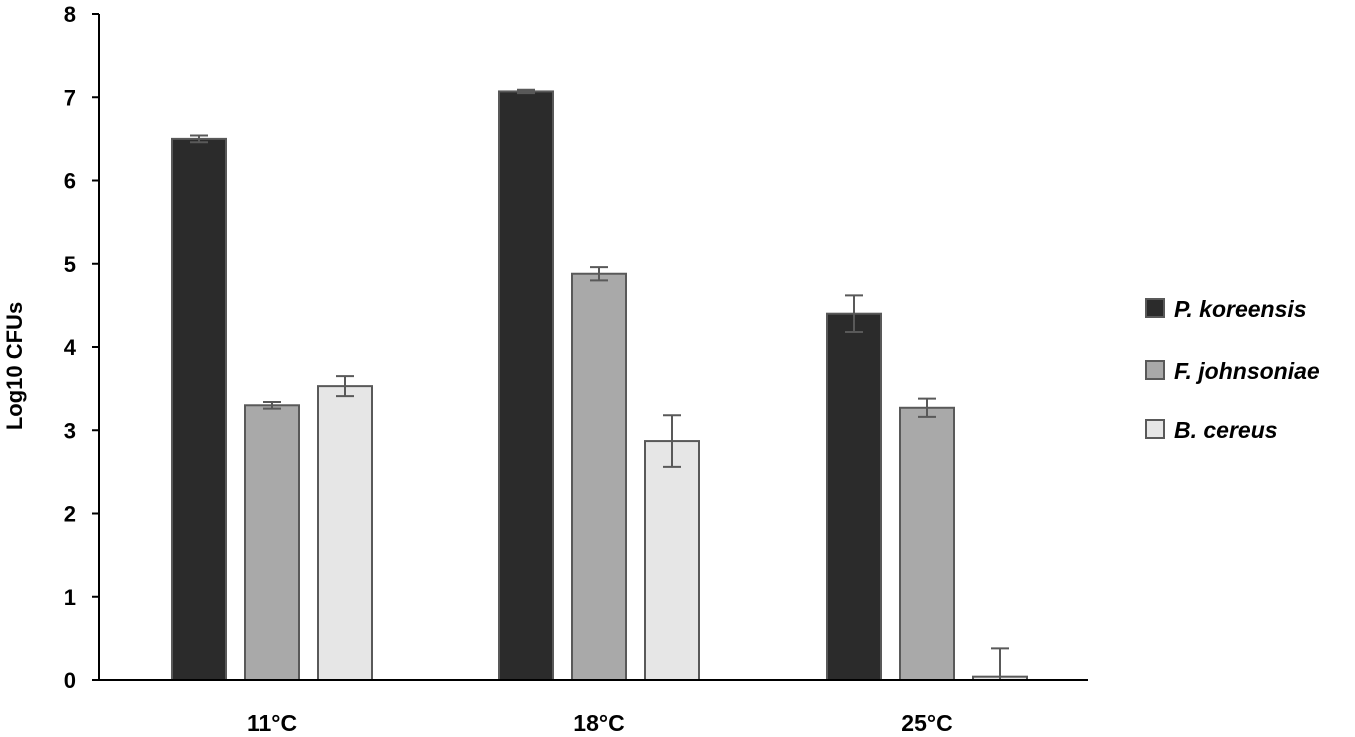  I want to click on y-tick-label: 5, so click(70, 264).